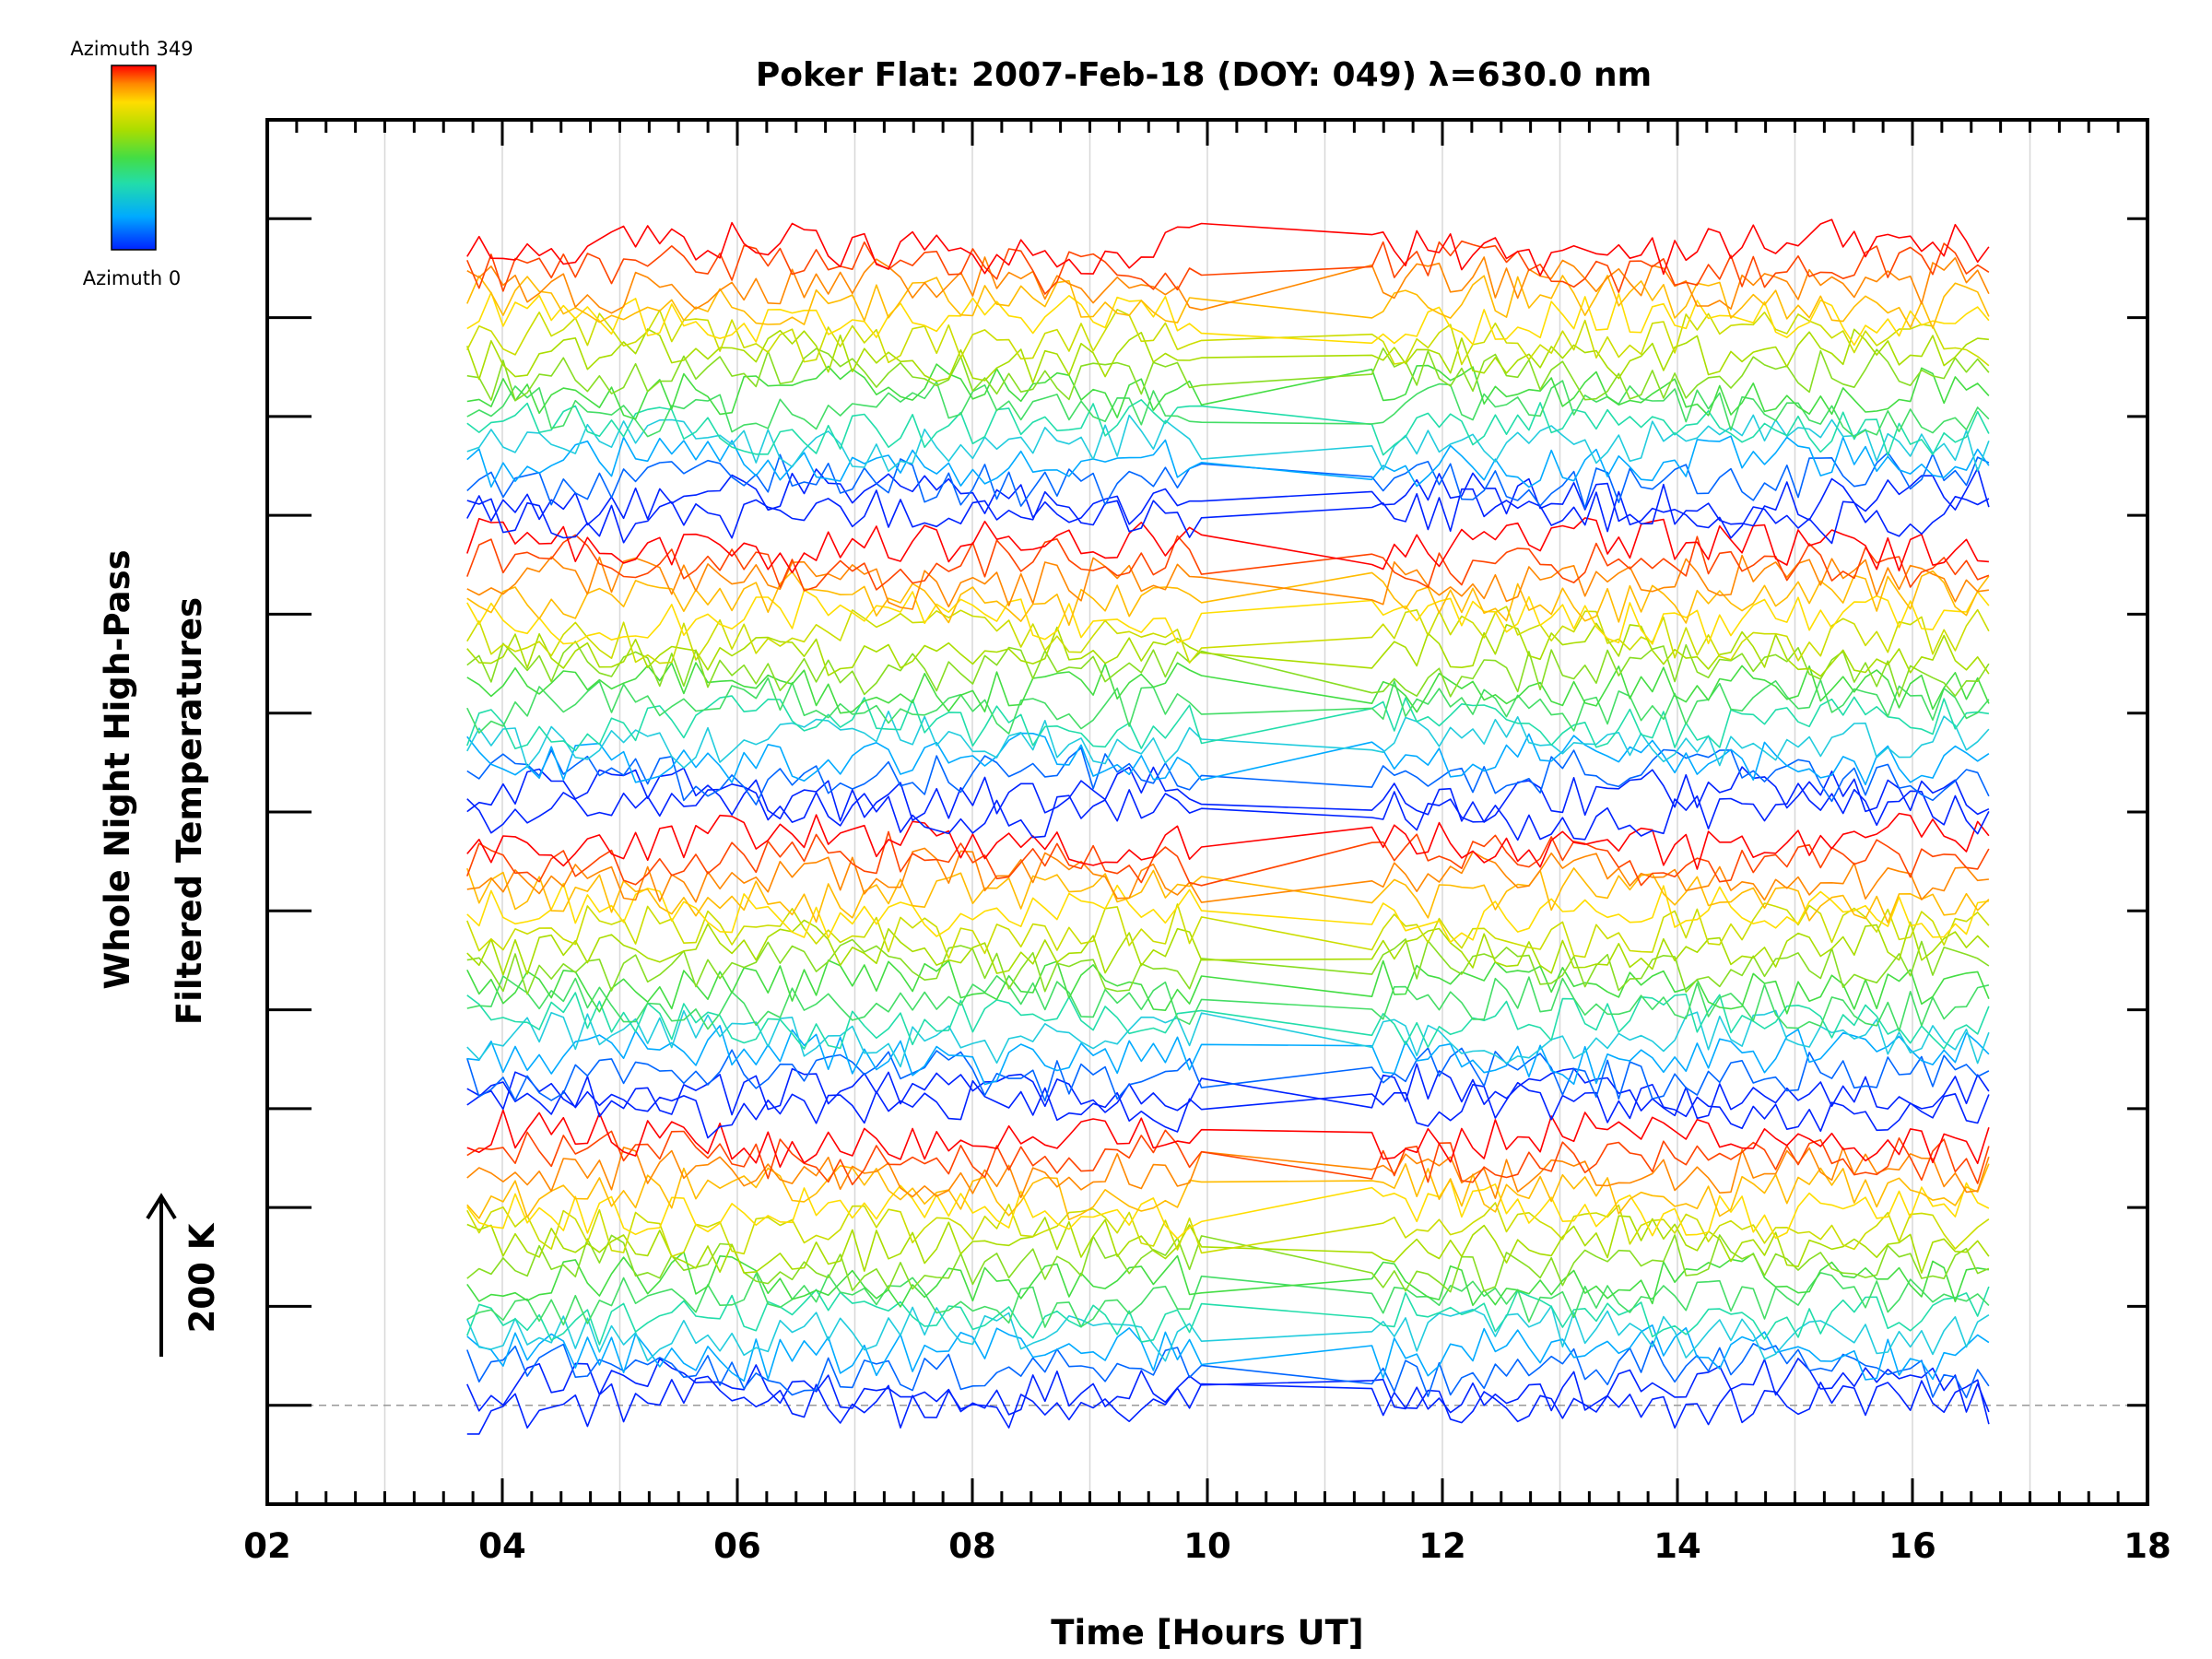 This screenshot has width=2212, height=1659. What do you see at coordinates (1912, 1546) in the screenshot?
I see `x-tick-label: 16` at bounding box center [1912, 1546].